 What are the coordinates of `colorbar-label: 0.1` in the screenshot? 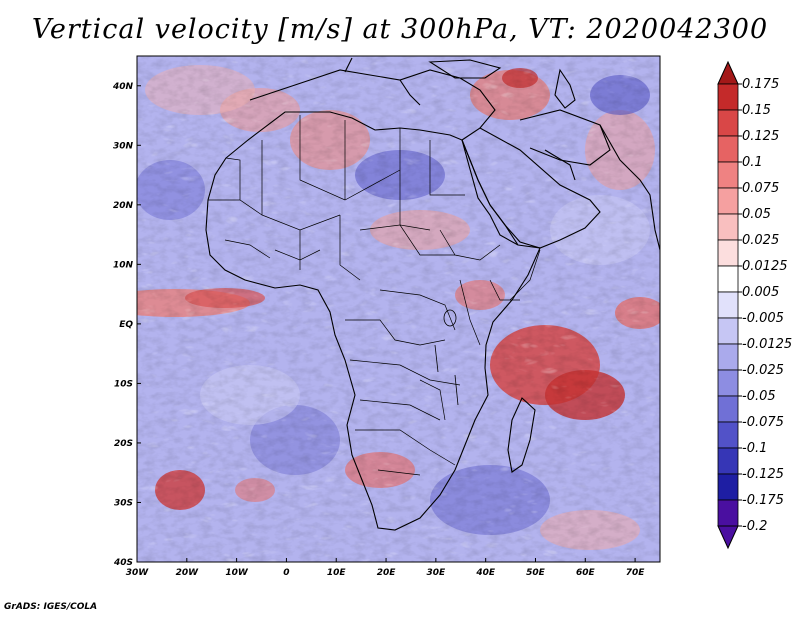 It's located at (752, 162).